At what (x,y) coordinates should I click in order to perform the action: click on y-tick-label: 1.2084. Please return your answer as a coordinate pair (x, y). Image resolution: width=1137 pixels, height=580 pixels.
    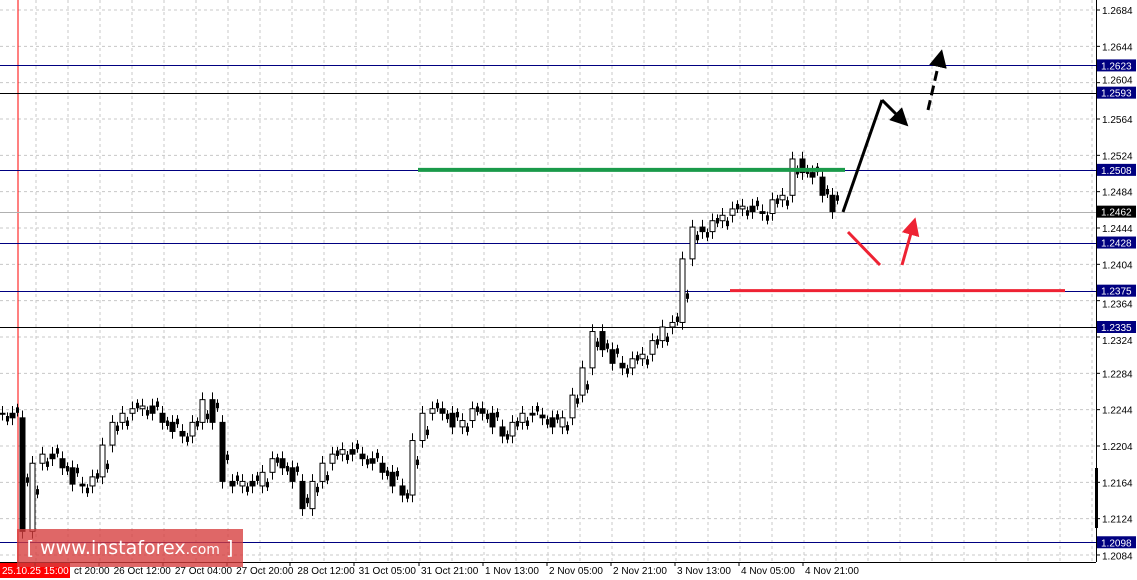
    Looking at the image, I should click on (1117, 556).